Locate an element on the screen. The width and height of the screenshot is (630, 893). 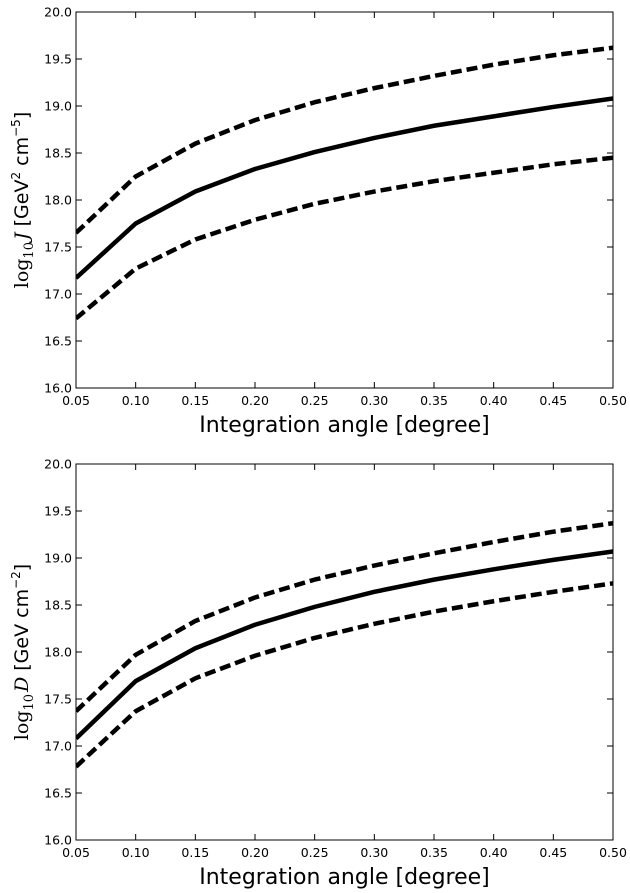
ylabel-unit-sup2: −2 is located at coordinates (16, 580).